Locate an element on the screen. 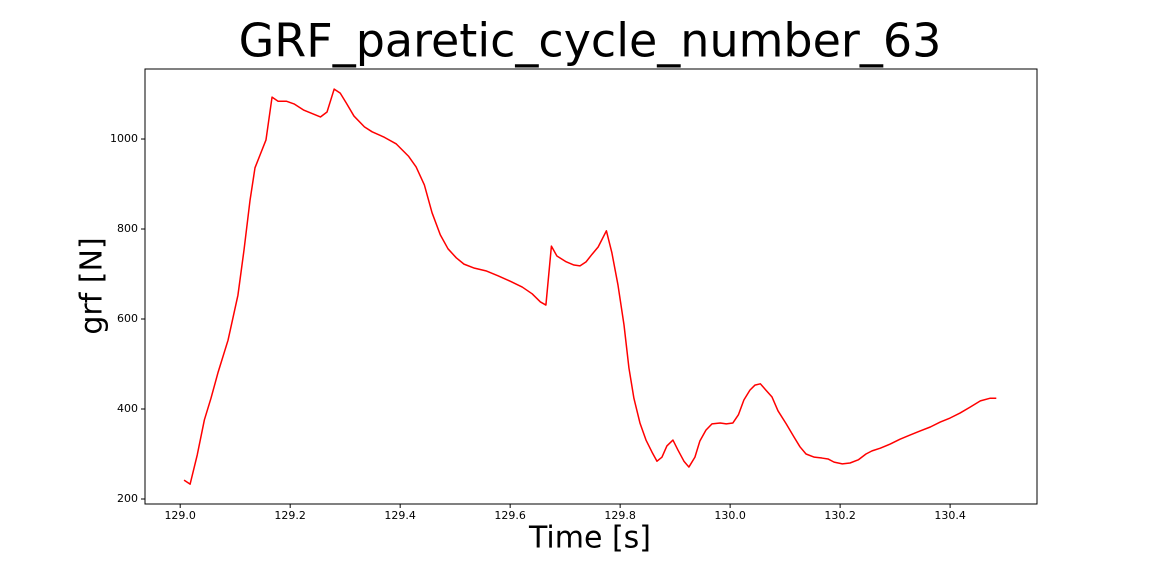  x-tick-label: 130.2 is located at coordinates (840, 515).